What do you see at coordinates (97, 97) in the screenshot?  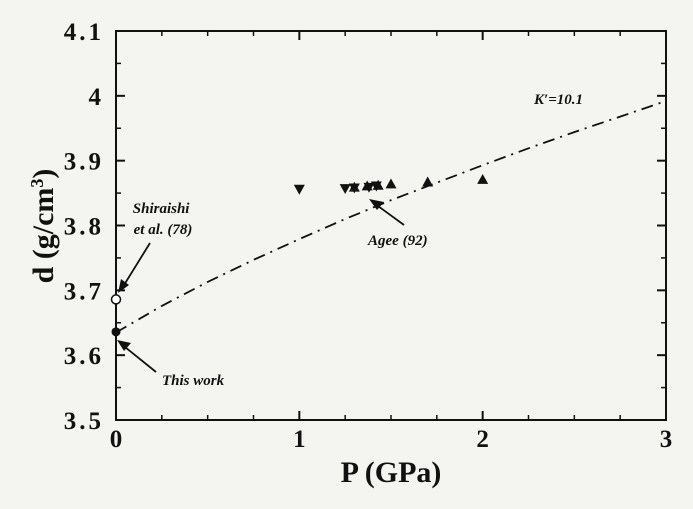 I see `y-tick-label: 4` at bounding box center [97, 97].